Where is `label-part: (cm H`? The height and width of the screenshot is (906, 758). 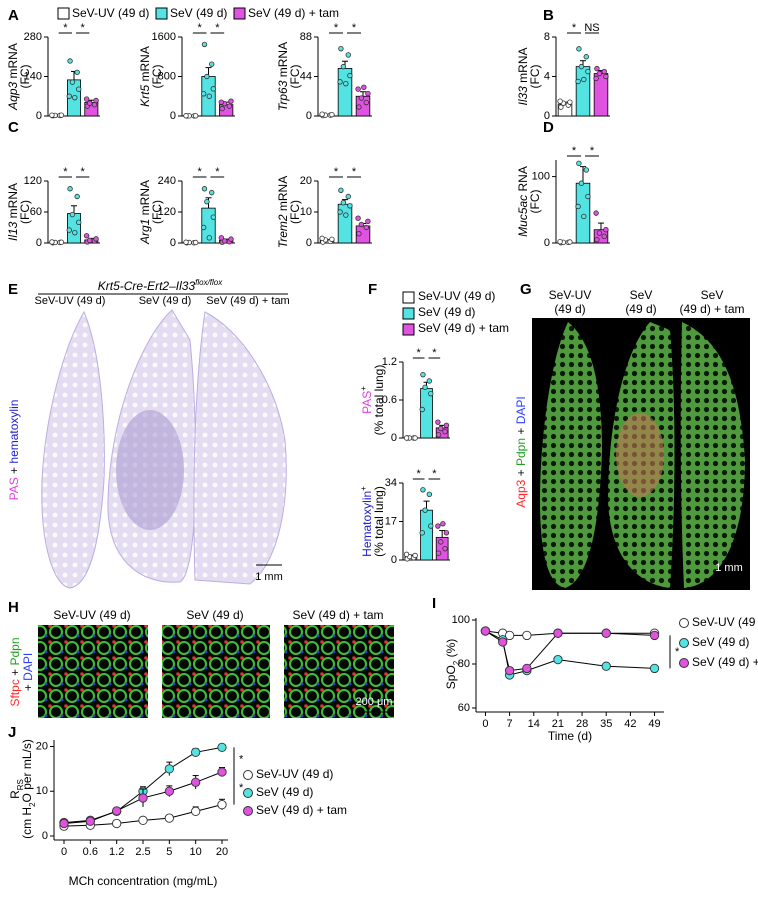
label-part: (cm H is located at coordinates (27, 823).